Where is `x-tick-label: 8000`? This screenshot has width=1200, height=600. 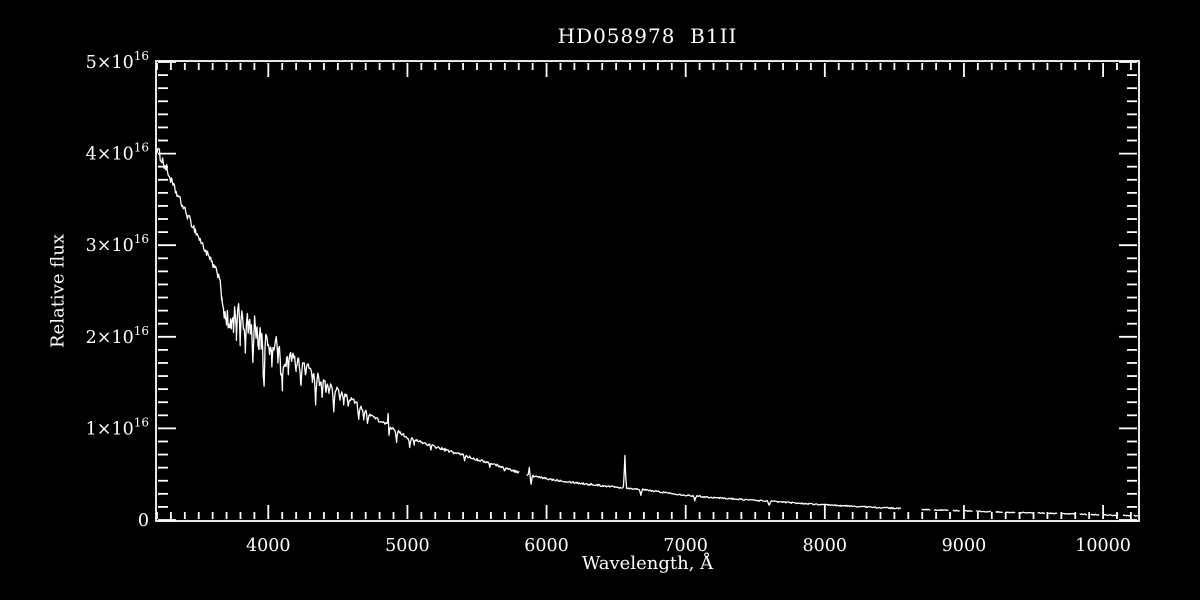 x-tick-label: 8000 is located at coordinates (825, 546).